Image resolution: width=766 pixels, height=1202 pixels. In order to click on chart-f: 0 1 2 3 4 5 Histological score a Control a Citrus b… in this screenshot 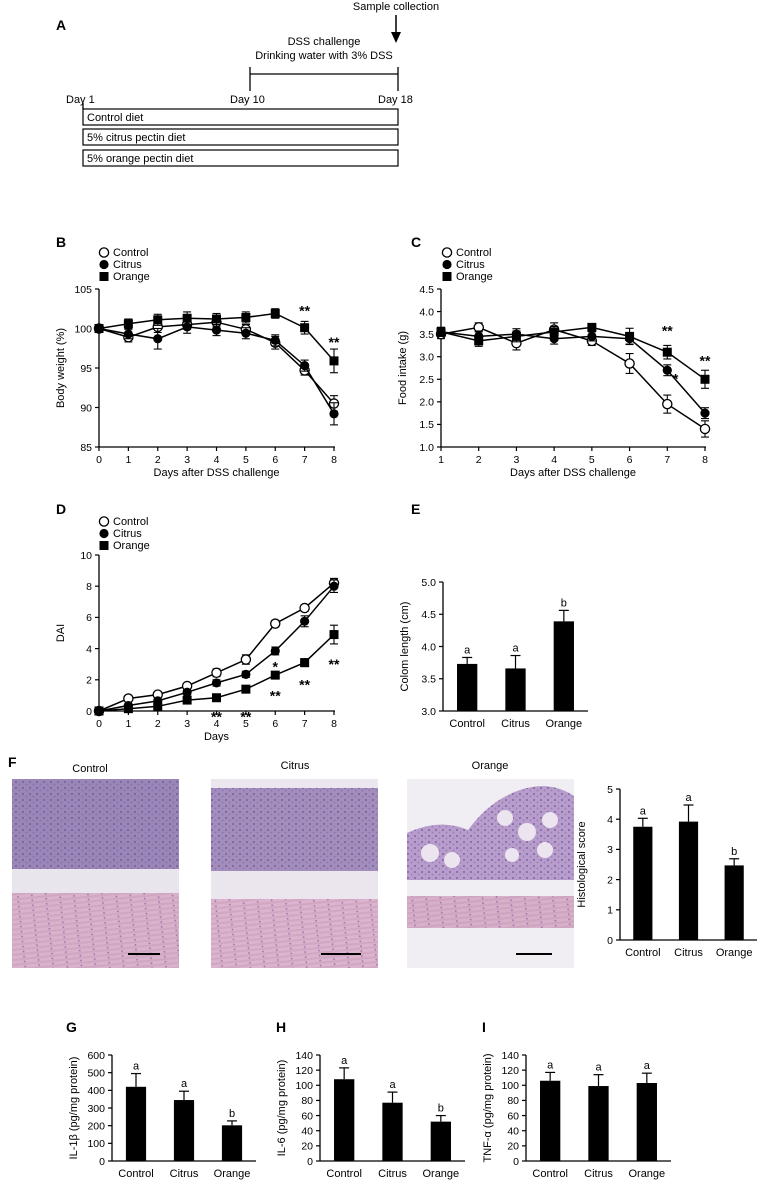, I will do `click(666, 871)`.